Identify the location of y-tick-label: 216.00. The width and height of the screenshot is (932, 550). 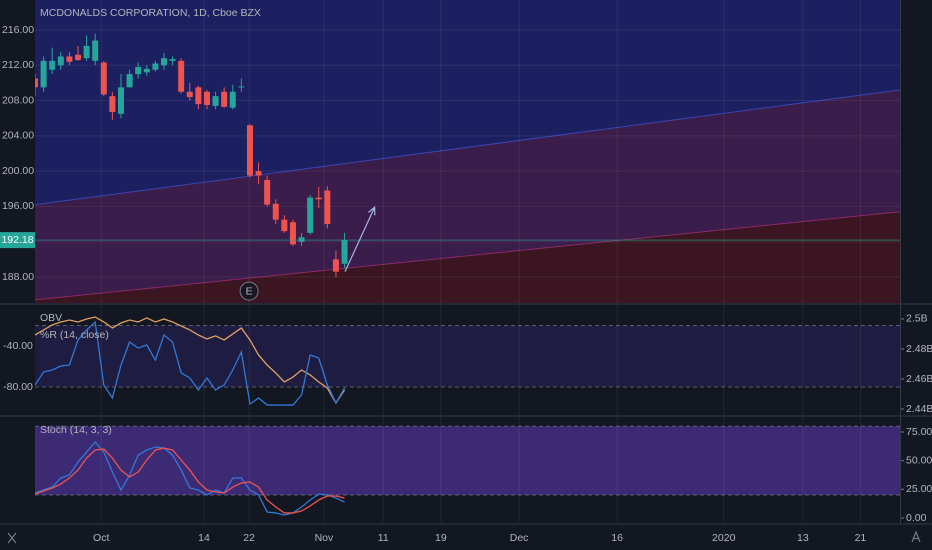
(18, 30).